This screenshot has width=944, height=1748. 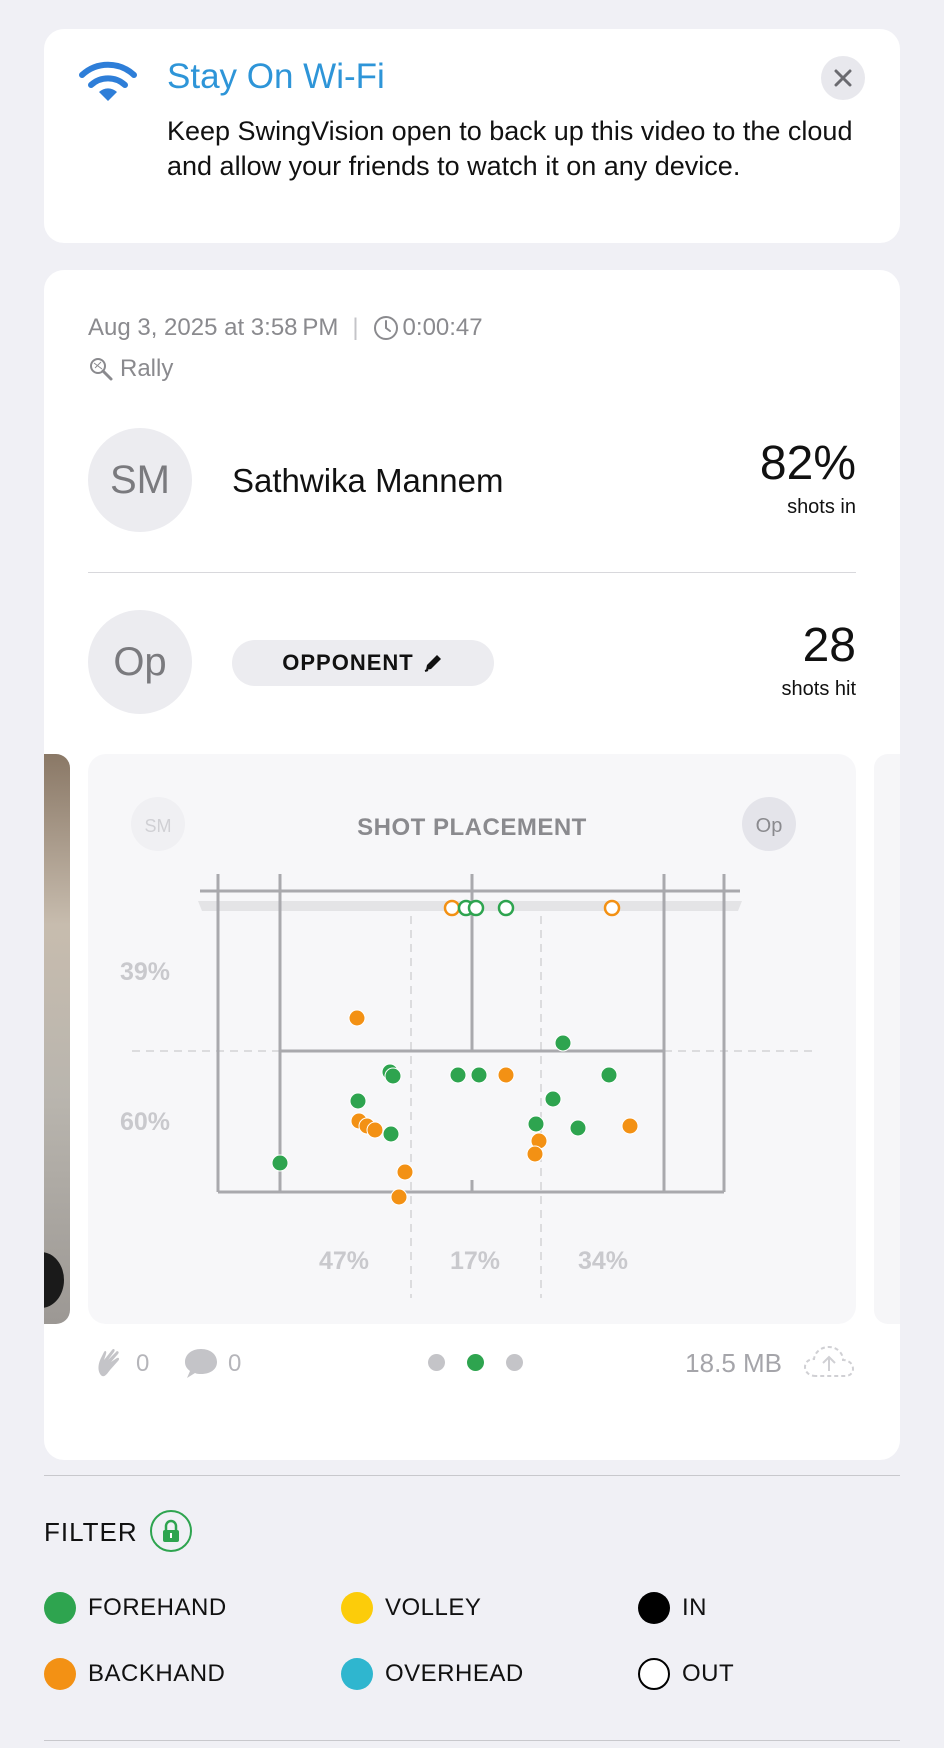 What do you see at coordinates (887, 1039) in the screenshot?
I see `next-card-peek` at bounding box center [887, 1039].